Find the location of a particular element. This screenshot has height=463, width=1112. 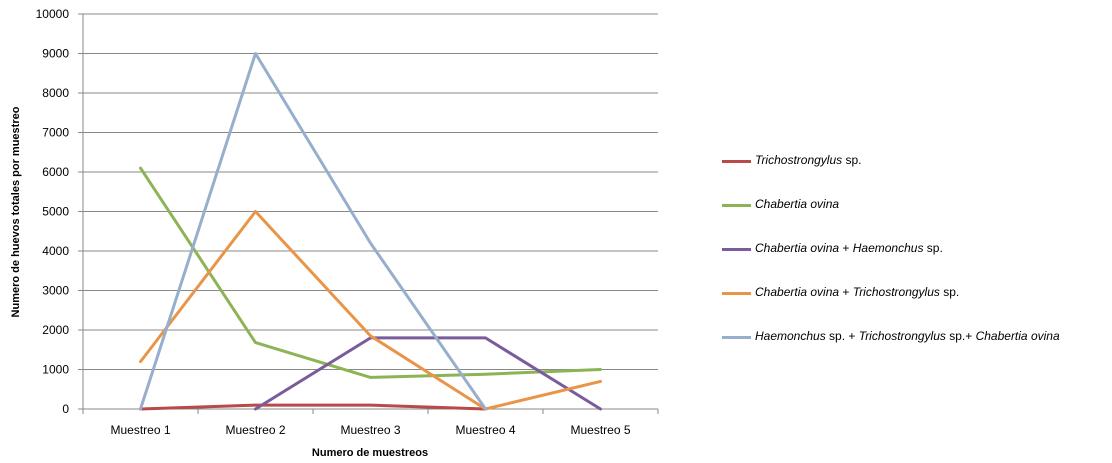

y-tick-label: 2000 is located at coordinates (55, 330).